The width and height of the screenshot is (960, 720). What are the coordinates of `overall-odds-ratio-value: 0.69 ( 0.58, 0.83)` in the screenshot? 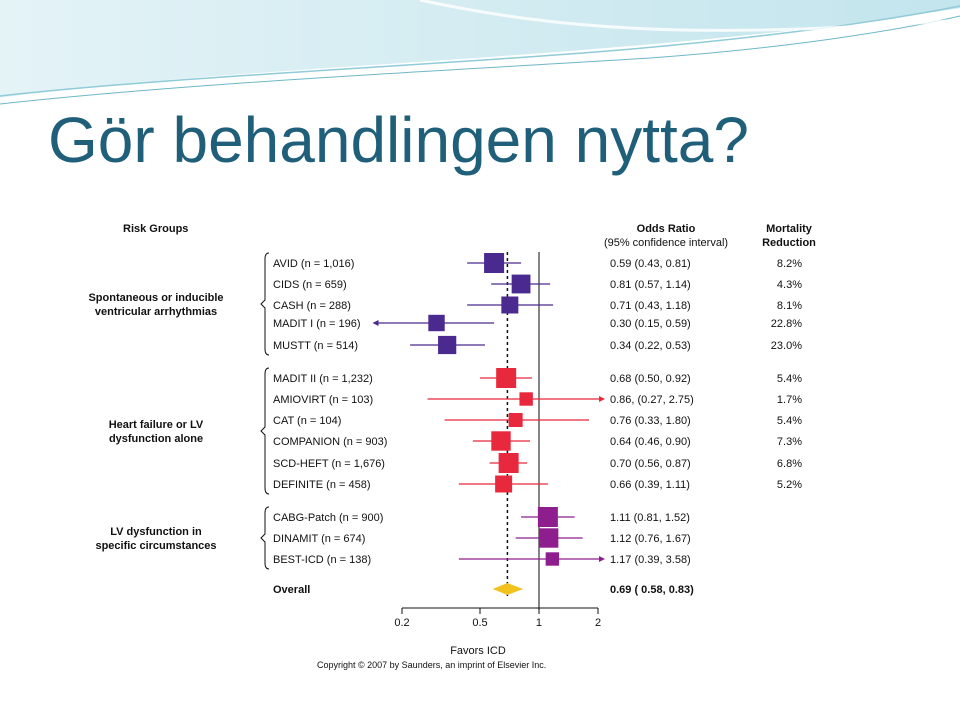 It's located at (652, 590).